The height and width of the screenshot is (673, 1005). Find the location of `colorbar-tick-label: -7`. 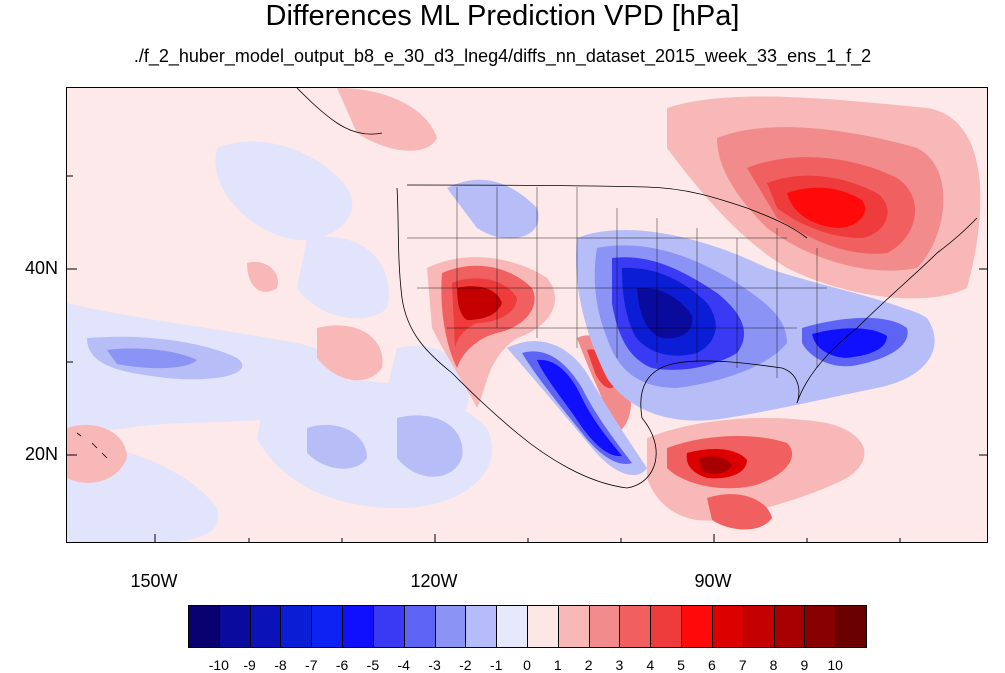

colorbar-tick-label: -7 is located at coordinates (311, 665).